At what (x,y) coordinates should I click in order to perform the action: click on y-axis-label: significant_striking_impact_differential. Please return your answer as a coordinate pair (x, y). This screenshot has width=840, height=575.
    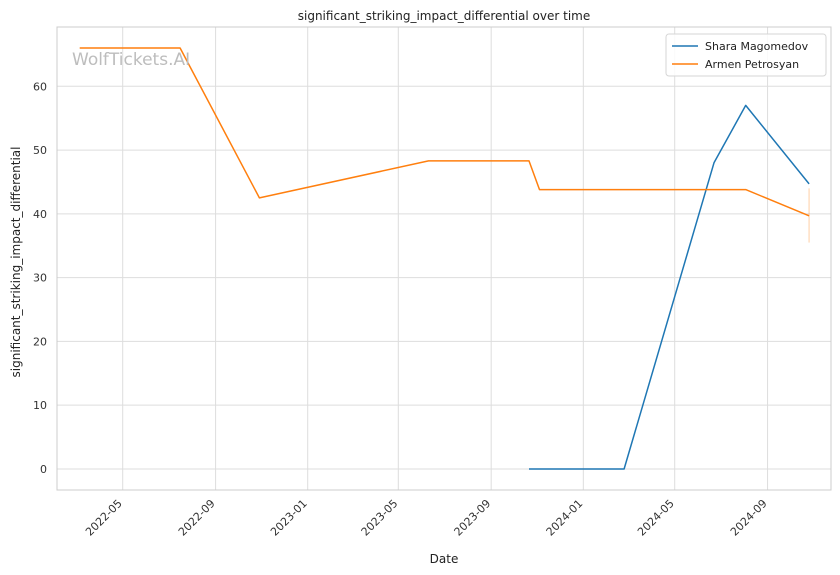
    Looking at the image, I should click on (16, 262).